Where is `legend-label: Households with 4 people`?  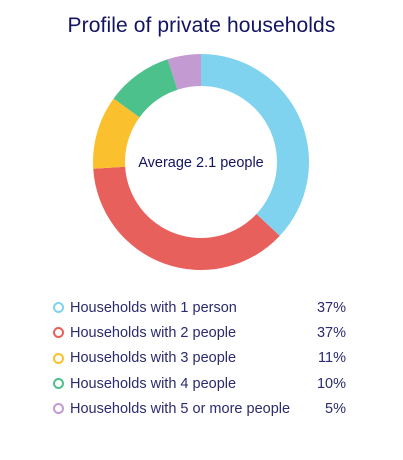
legend-label: Households with 4 people is located at coordinates (153, 383).